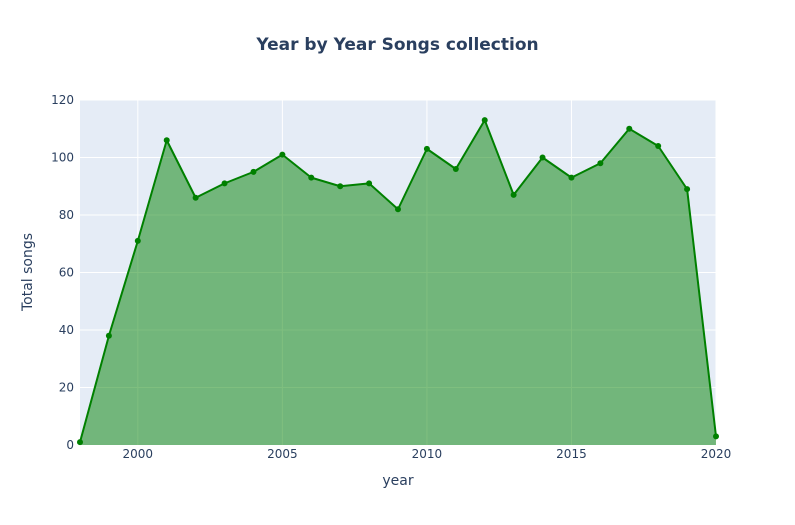  What do you see at coordinates (66, 215) in the screenshot?
I see `y-tick-label: 80` at bounding box center [66, 215].